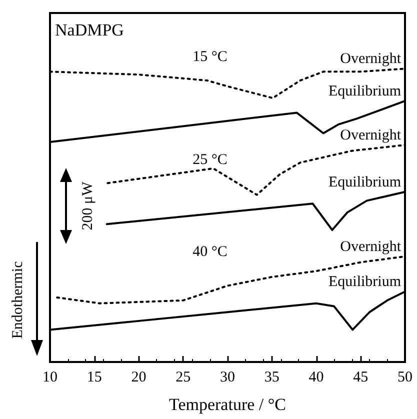  Describe the element at coordinates (210, 252) in the screenshot. I see `annotation: 40 °C` at that location.